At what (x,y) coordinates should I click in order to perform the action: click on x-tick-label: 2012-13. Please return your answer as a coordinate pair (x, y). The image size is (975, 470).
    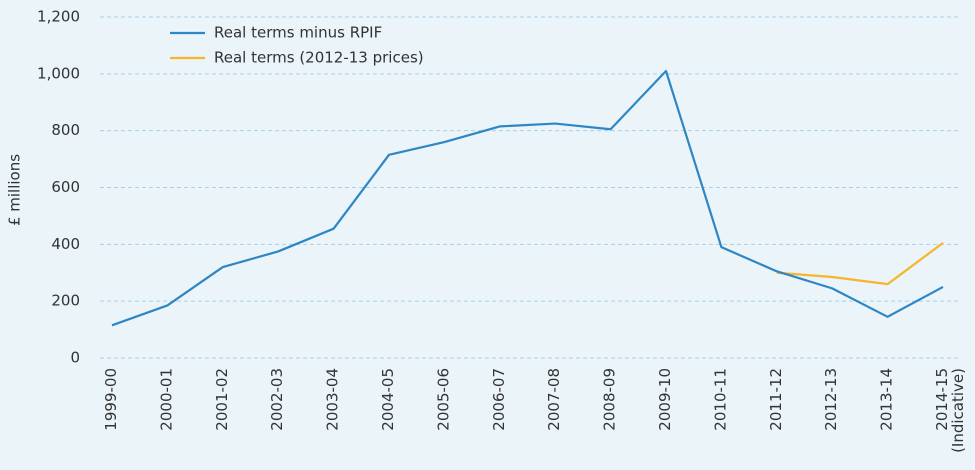
    Looking at the image, I should click on (832, 399).